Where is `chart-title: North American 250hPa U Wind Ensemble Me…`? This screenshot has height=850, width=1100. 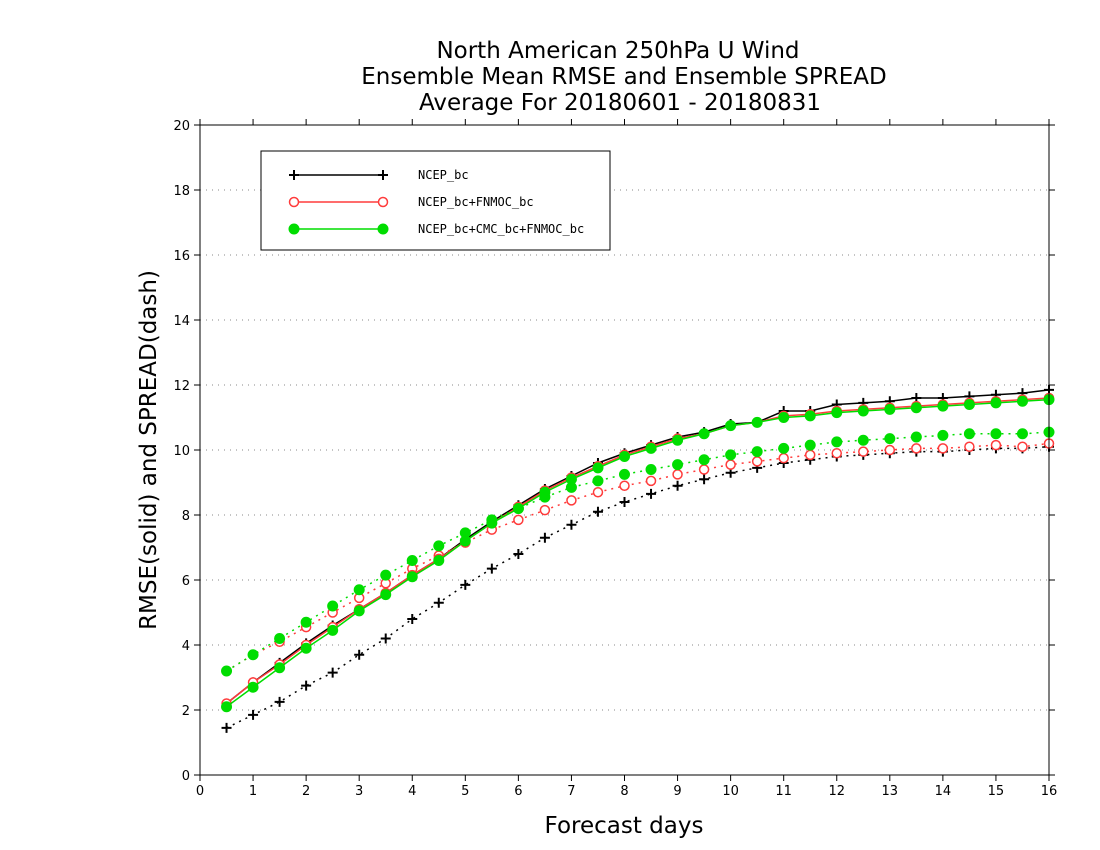
chart-title: North American 250hPa U Wind Ensemble Me… is located at coordinates (623, 77).